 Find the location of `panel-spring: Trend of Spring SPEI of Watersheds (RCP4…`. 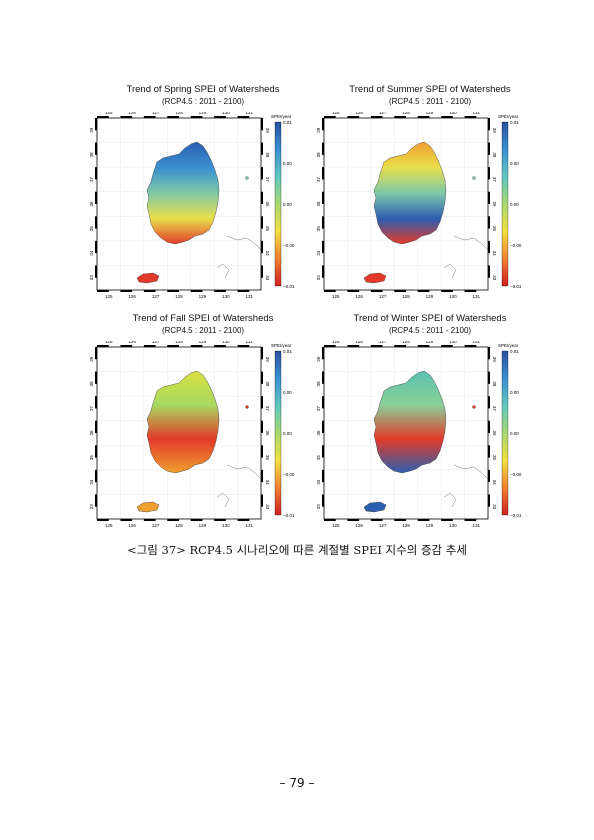

panel-spring: Trend of Spring SPEI of Watersheds (RCP4… is located at coordinates (203, 191).